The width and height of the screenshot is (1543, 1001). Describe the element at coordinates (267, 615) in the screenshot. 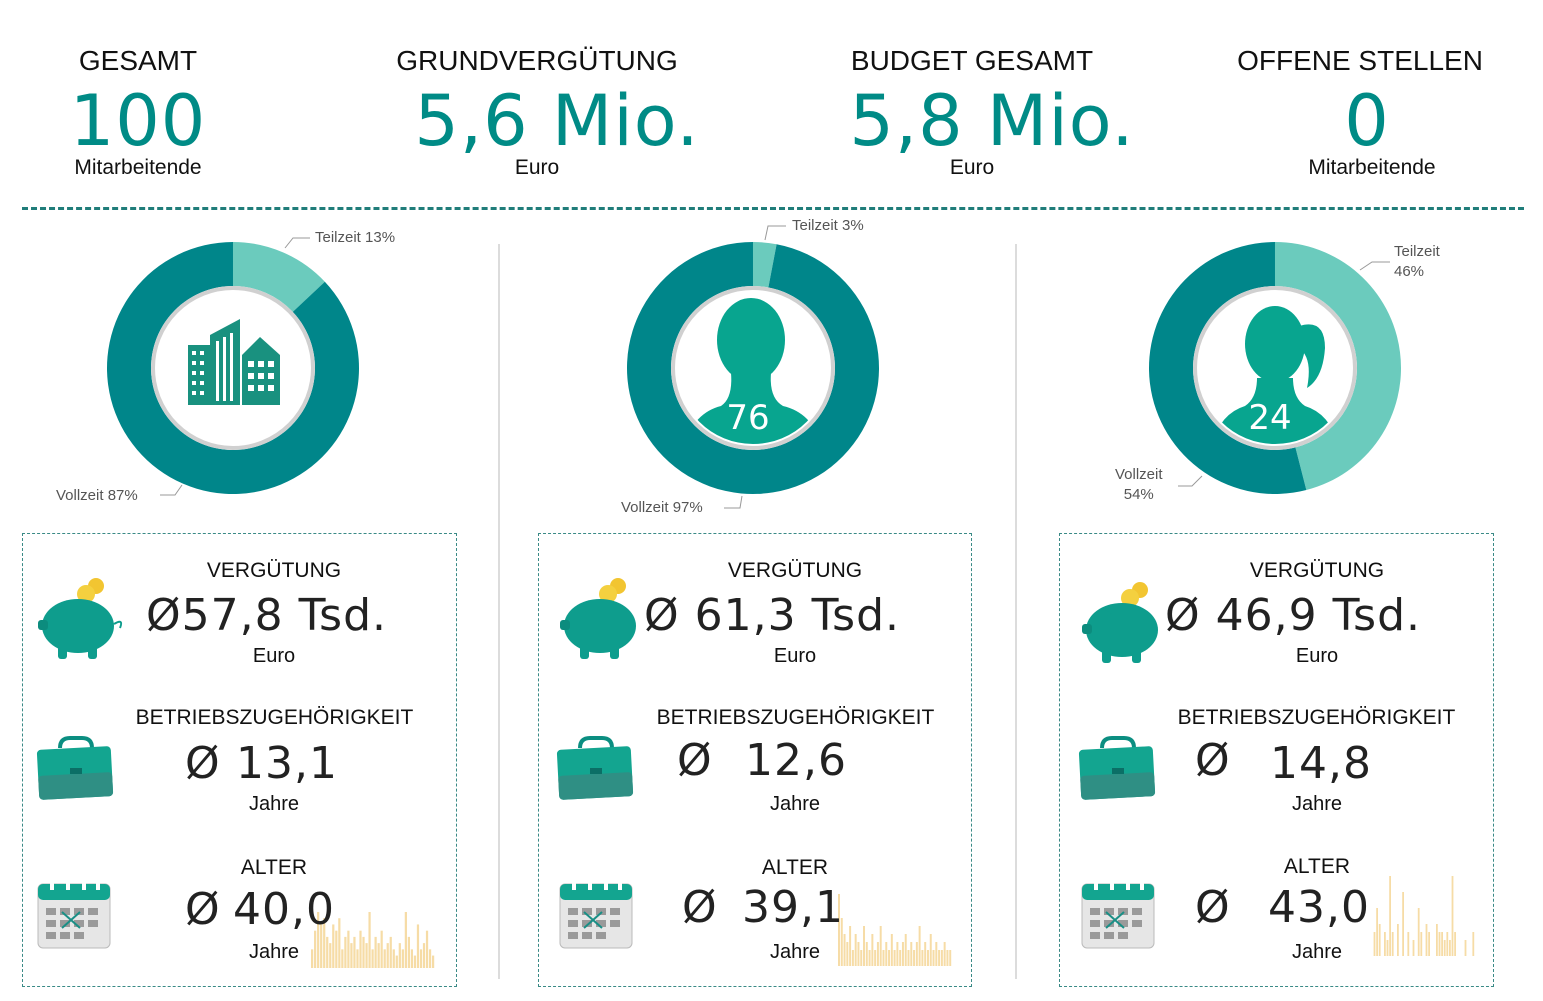

I see `verguetung-value: Ø57,8 Tsd.` at that location.